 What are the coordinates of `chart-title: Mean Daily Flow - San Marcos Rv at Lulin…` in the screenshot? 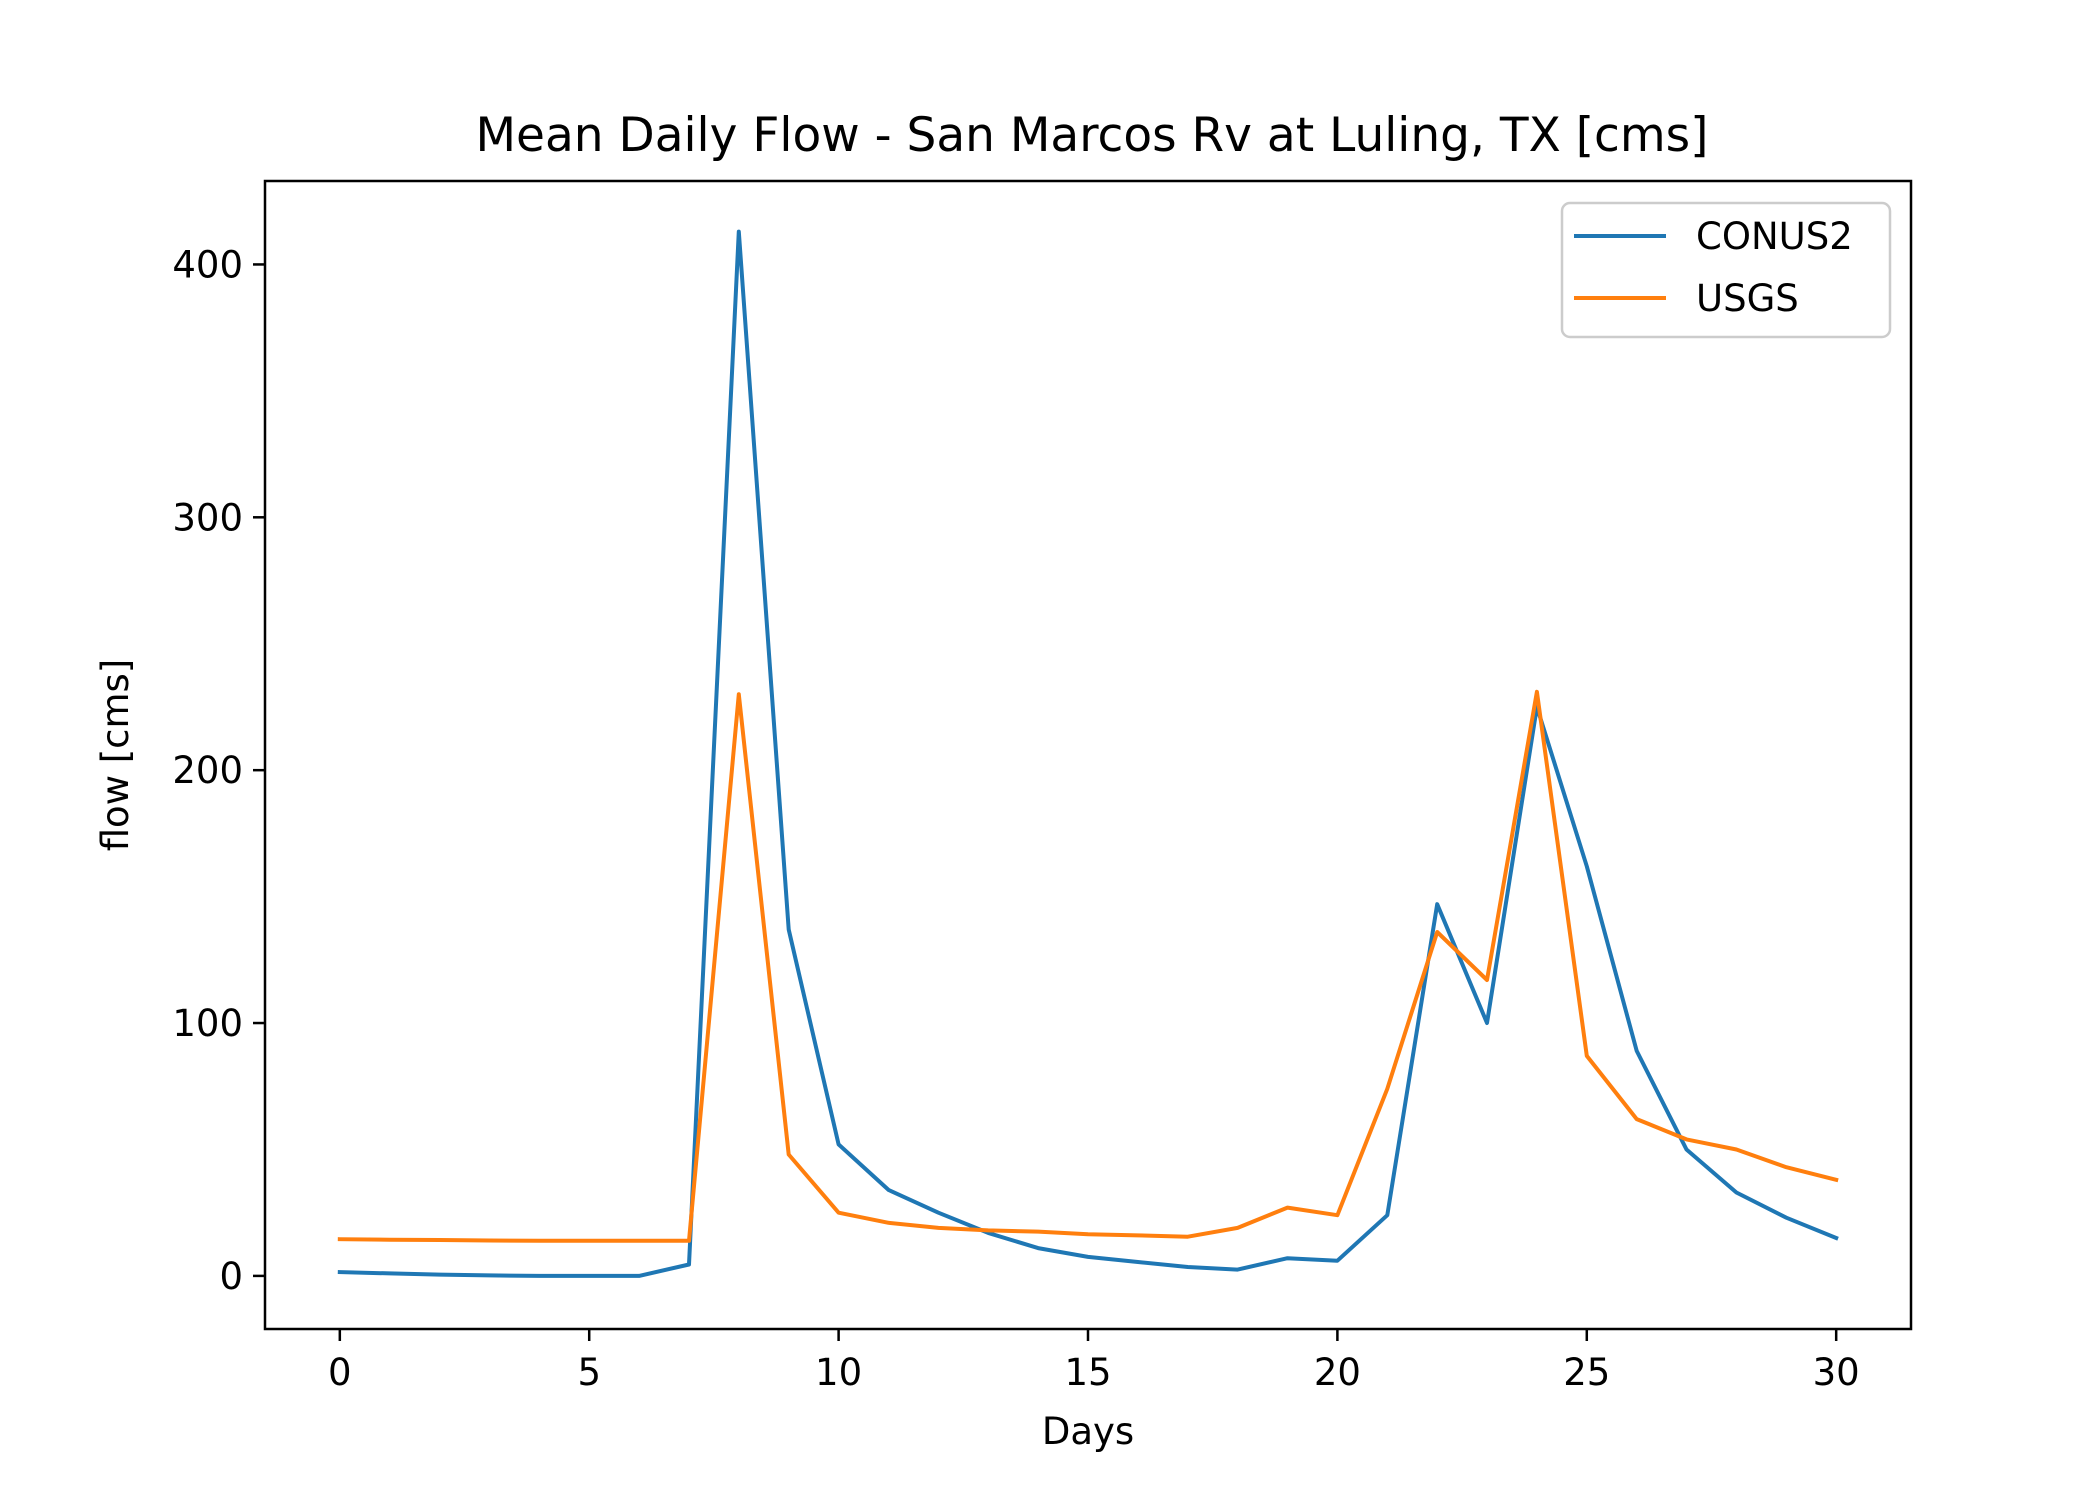 It's located at (1092, 135).